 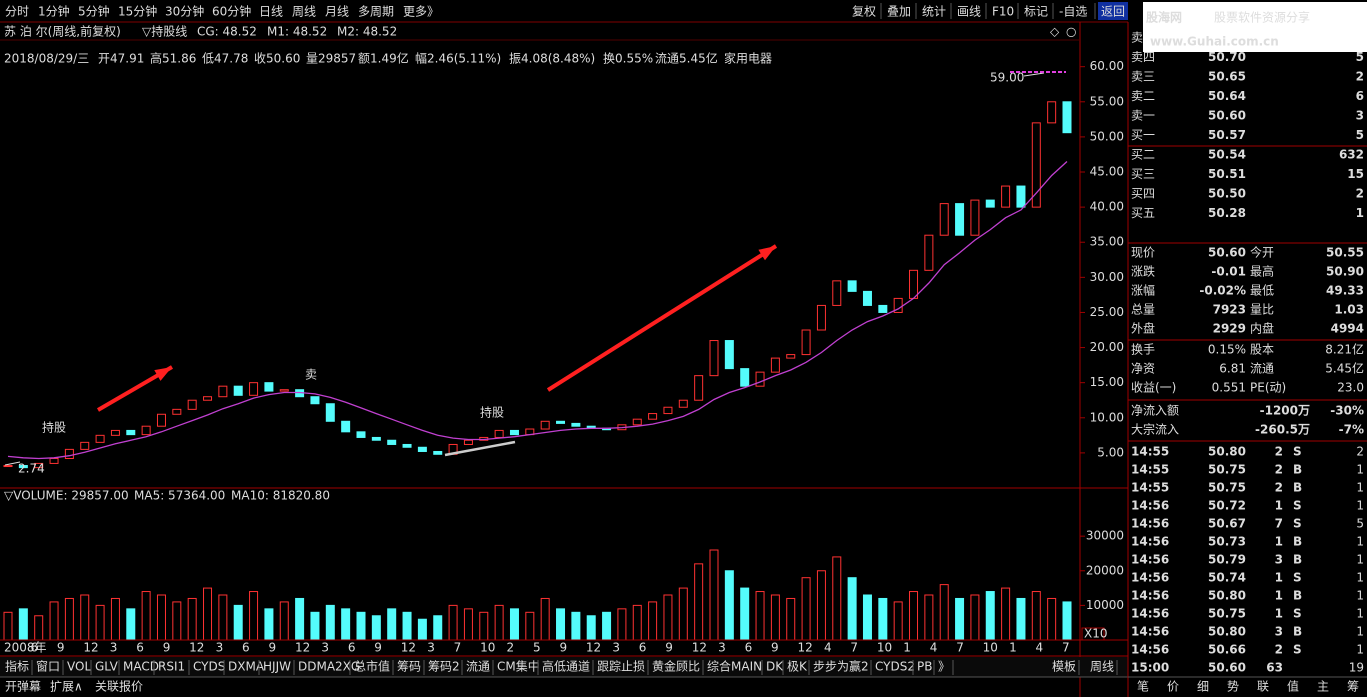 What do you see at coordinates (1107, 382) in the screenshot?
I see `y-tick-label: 15.00` at bounding box center [1107, 382].